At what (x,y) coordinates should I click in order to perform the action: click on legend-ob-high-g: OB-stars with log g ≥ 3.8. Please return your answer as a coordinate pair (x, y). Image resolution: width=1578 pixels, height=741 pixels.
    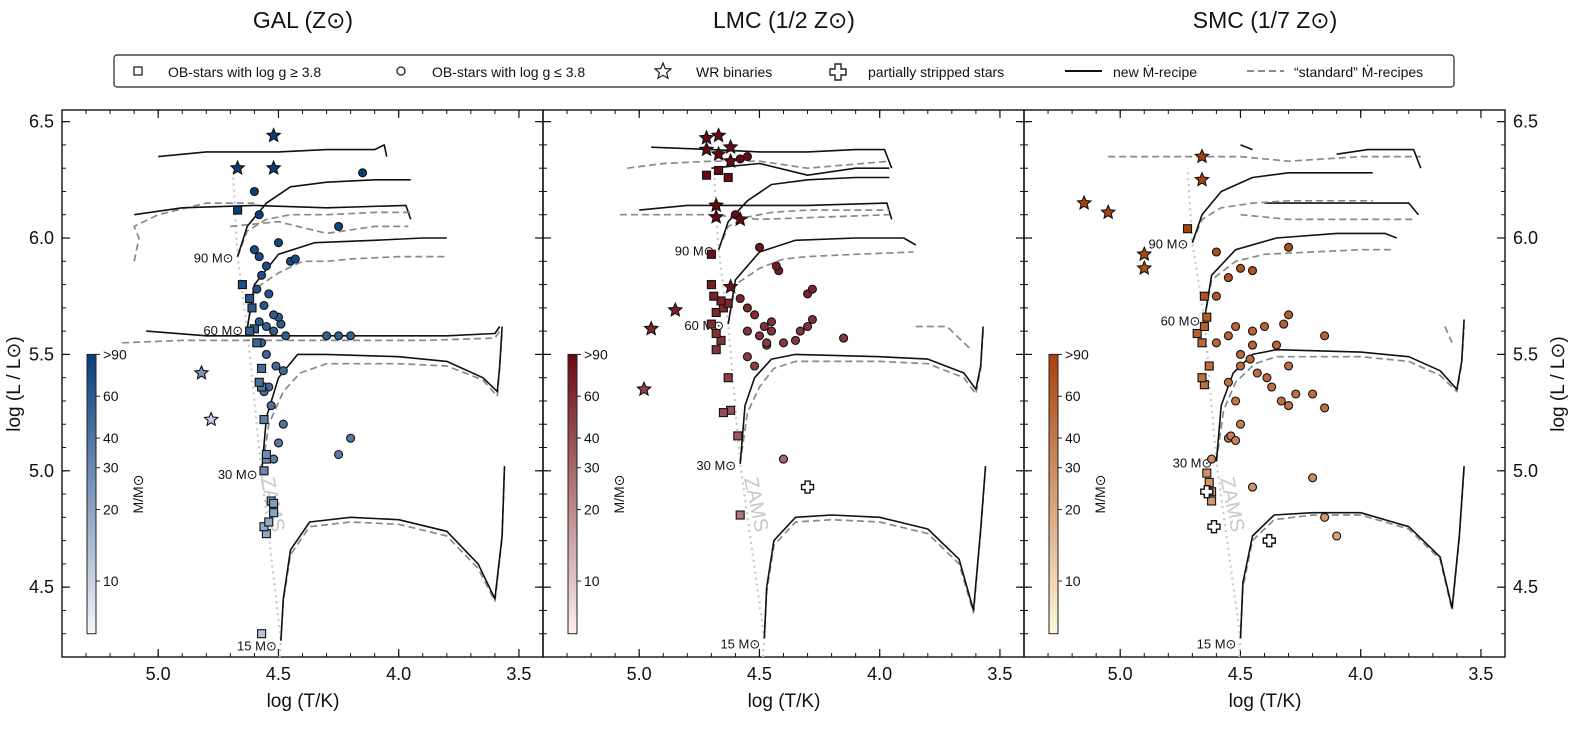
    Looking at the image, I should click on (244, 72).